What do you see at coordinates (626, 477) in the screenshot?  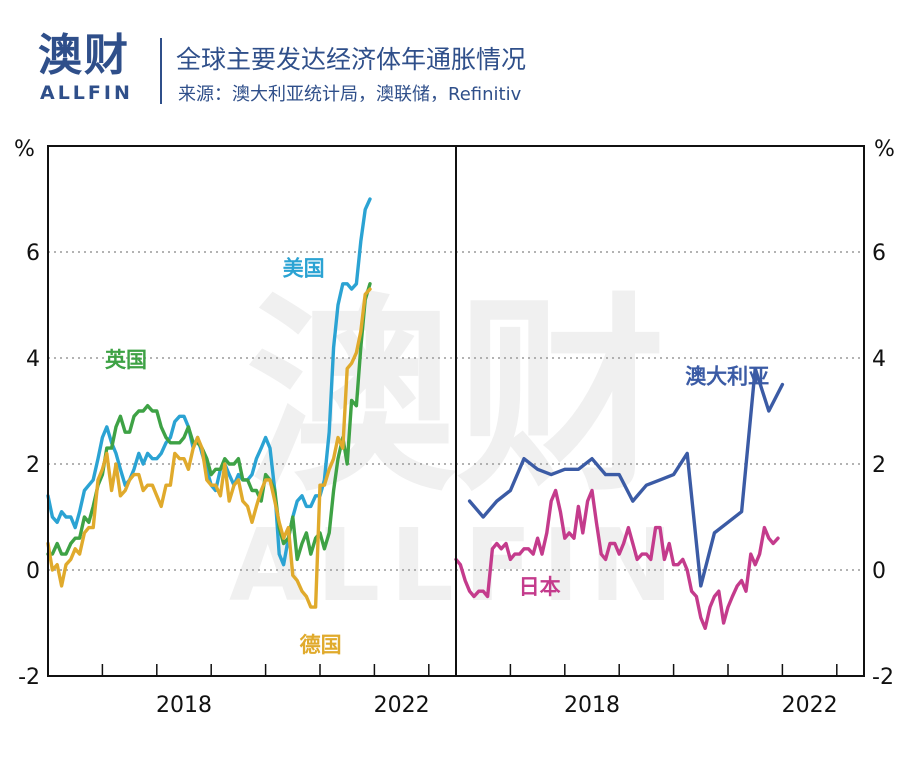 I see `series-line-澳大利亚` at bounding box center [626, 477].